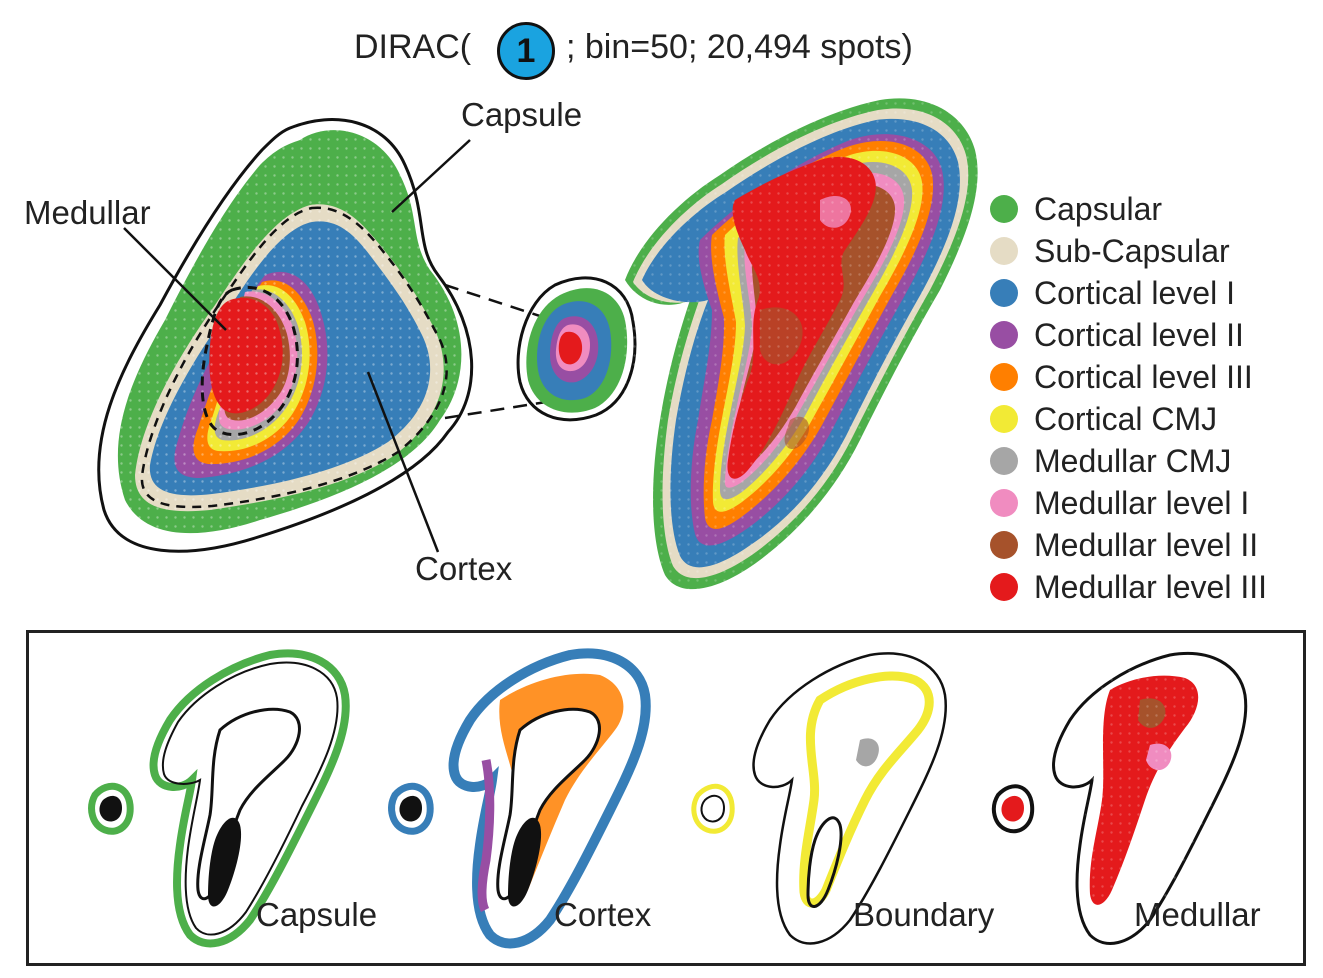 The height and width of the screenshot is (978, 1323). Describe the element at coordinates (519, 798) in the screenshot. I see `panel-cortex-silhouette` at that location.